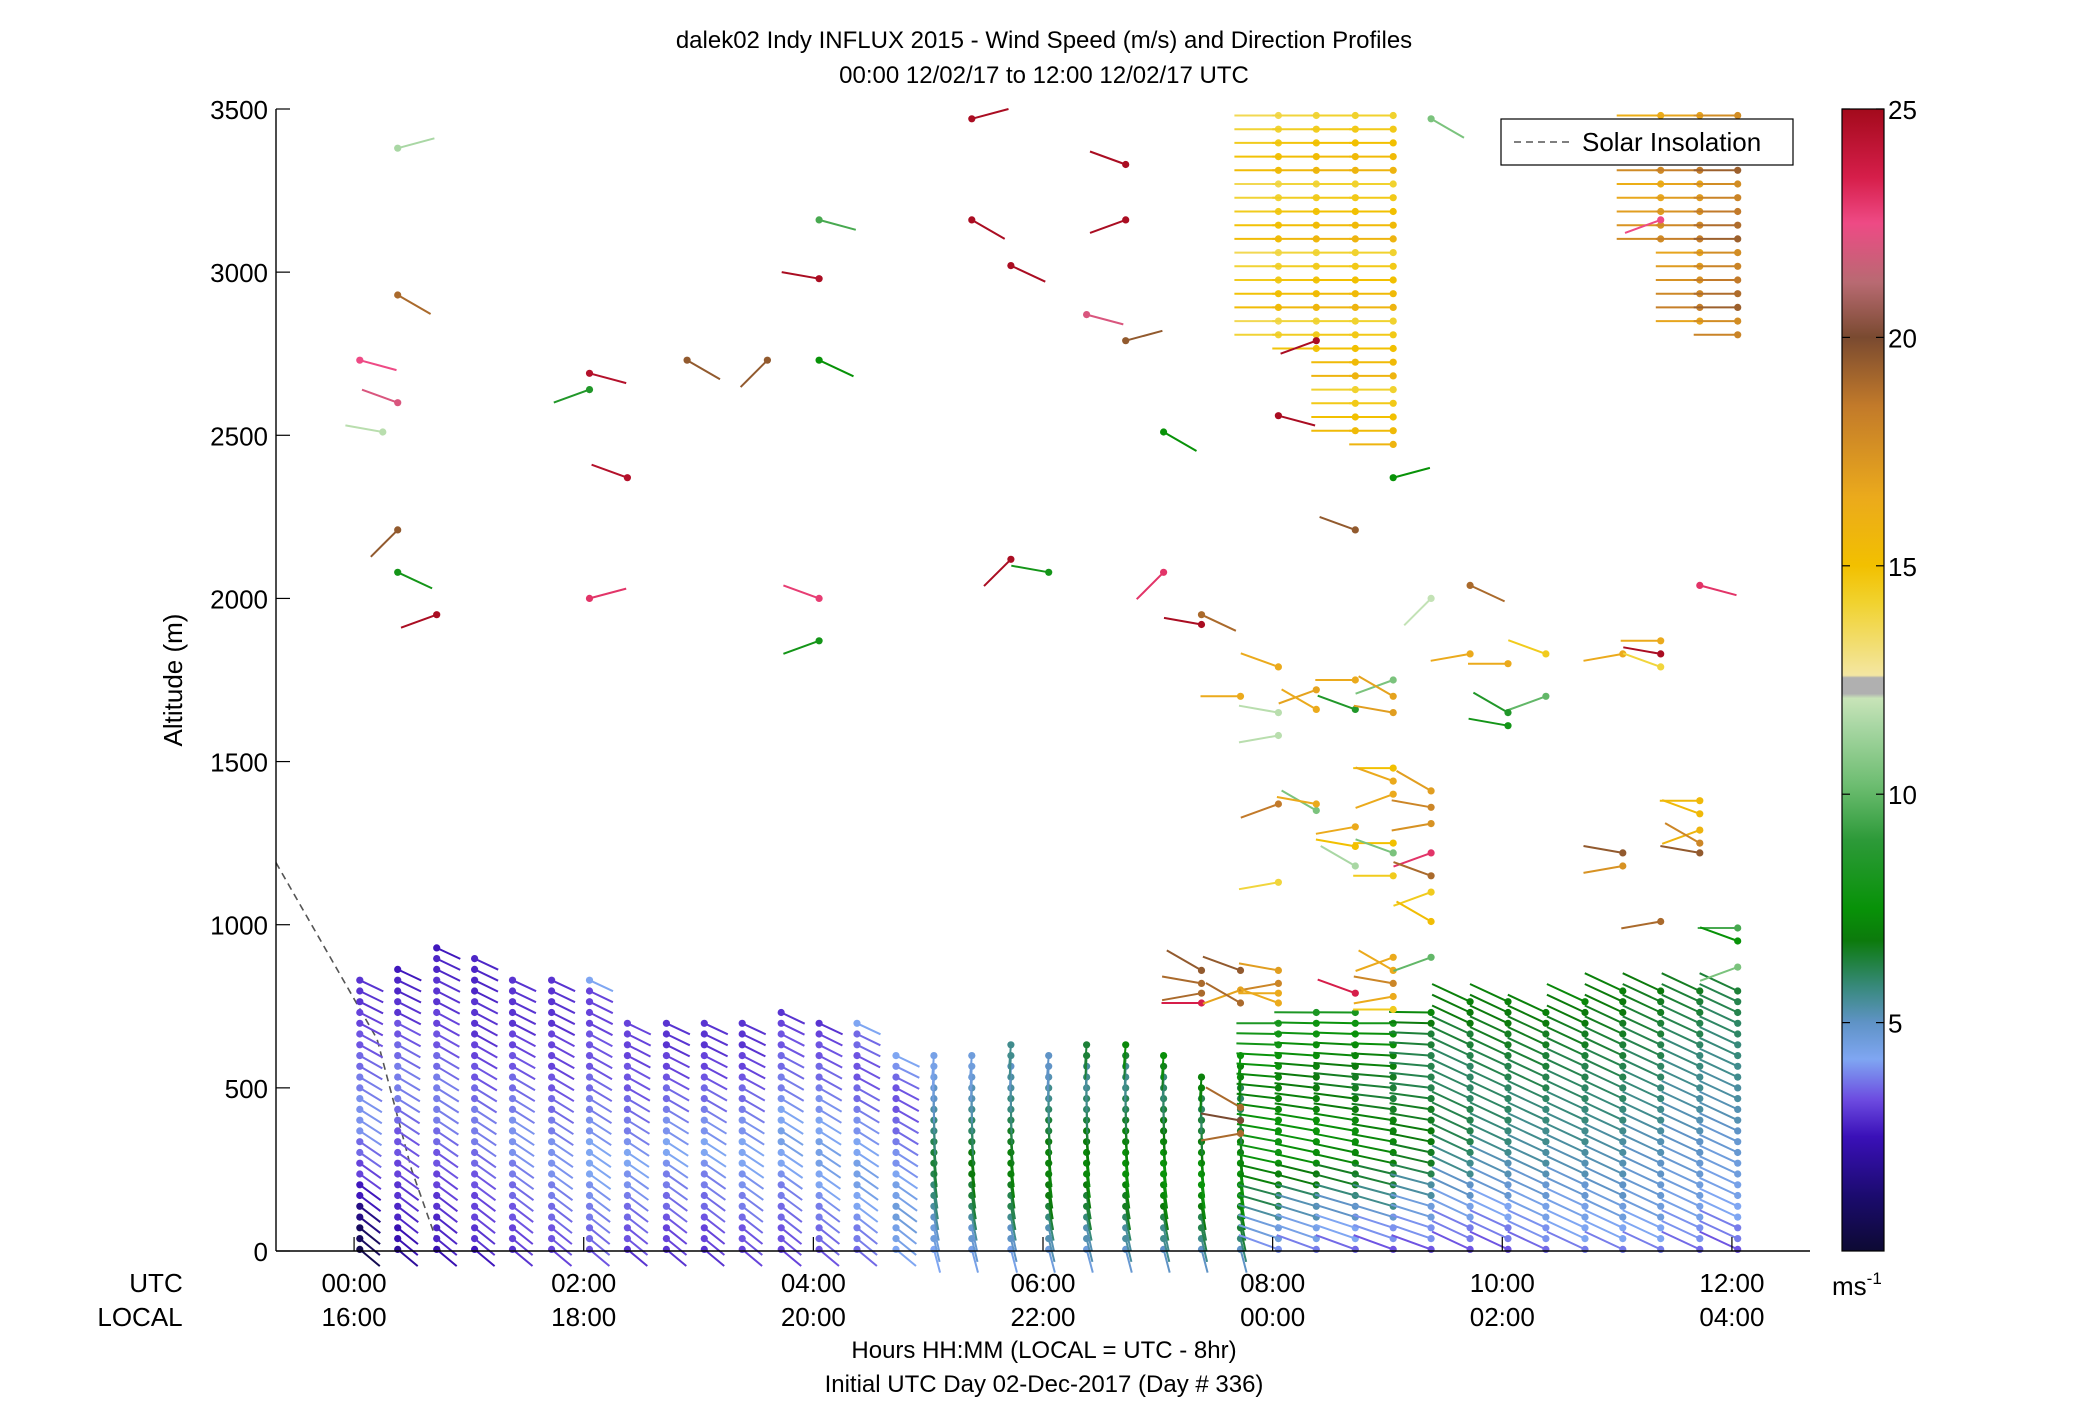 This screenshot has width=2098, height=1425. What do you see at coordinates (1647, 142) in the screenshot?
I see `legend: Solar Insolation` at bounding box center [1647, 142].